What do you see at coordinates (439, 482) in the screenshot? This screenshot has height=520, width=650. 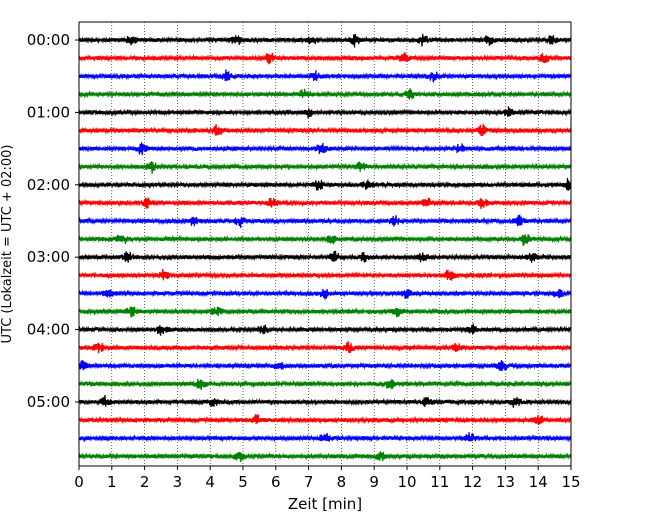 I see `x-tick-label: 11` at bounding box center [439, 482].